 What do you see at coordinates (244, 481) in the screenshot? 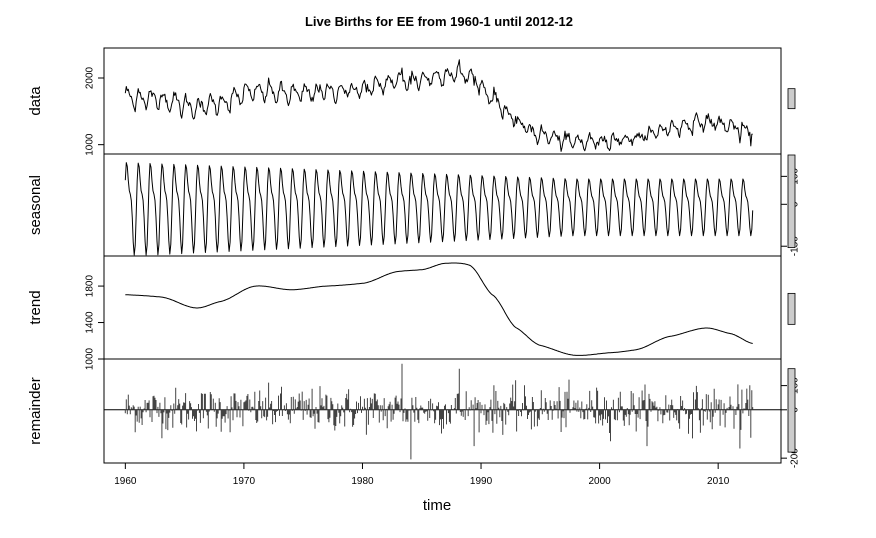
I see `x-tick-label: 1970` at bounding box center [244, 481].